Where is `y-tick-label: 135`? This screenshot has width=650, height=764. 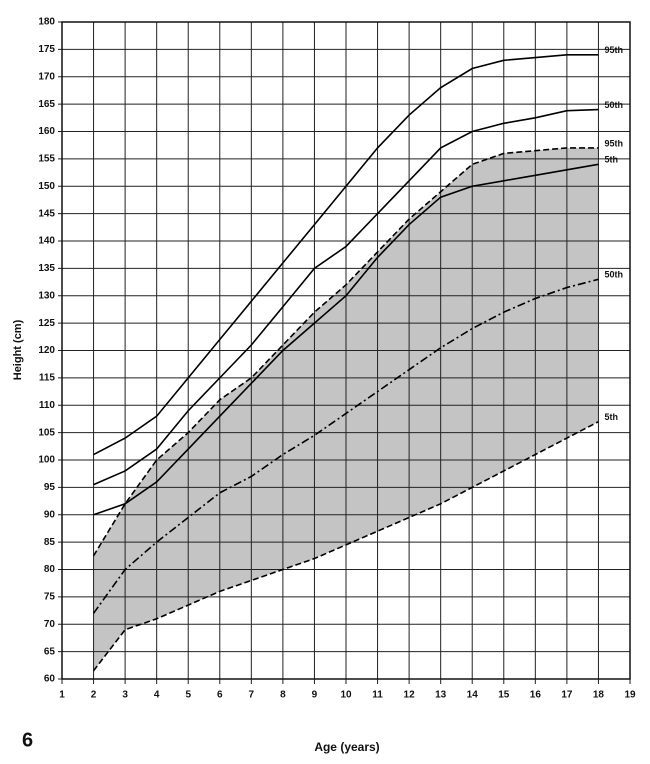
y-tick-label: 135 is located at coordinates (46, 268).